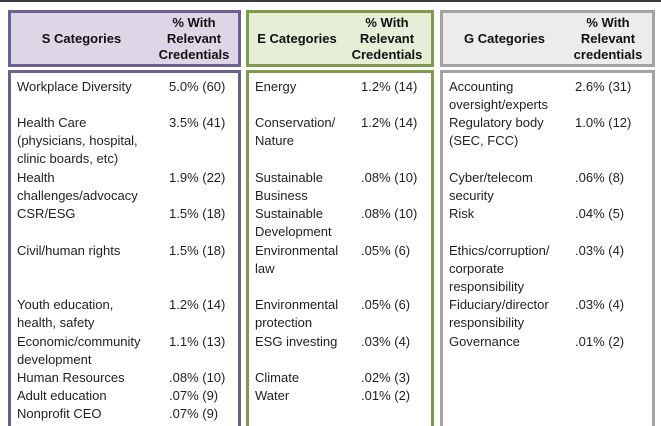  Describe the element at coordinates (62, 395) in the screenshot. I see `category-cell: Adult education` at that location.